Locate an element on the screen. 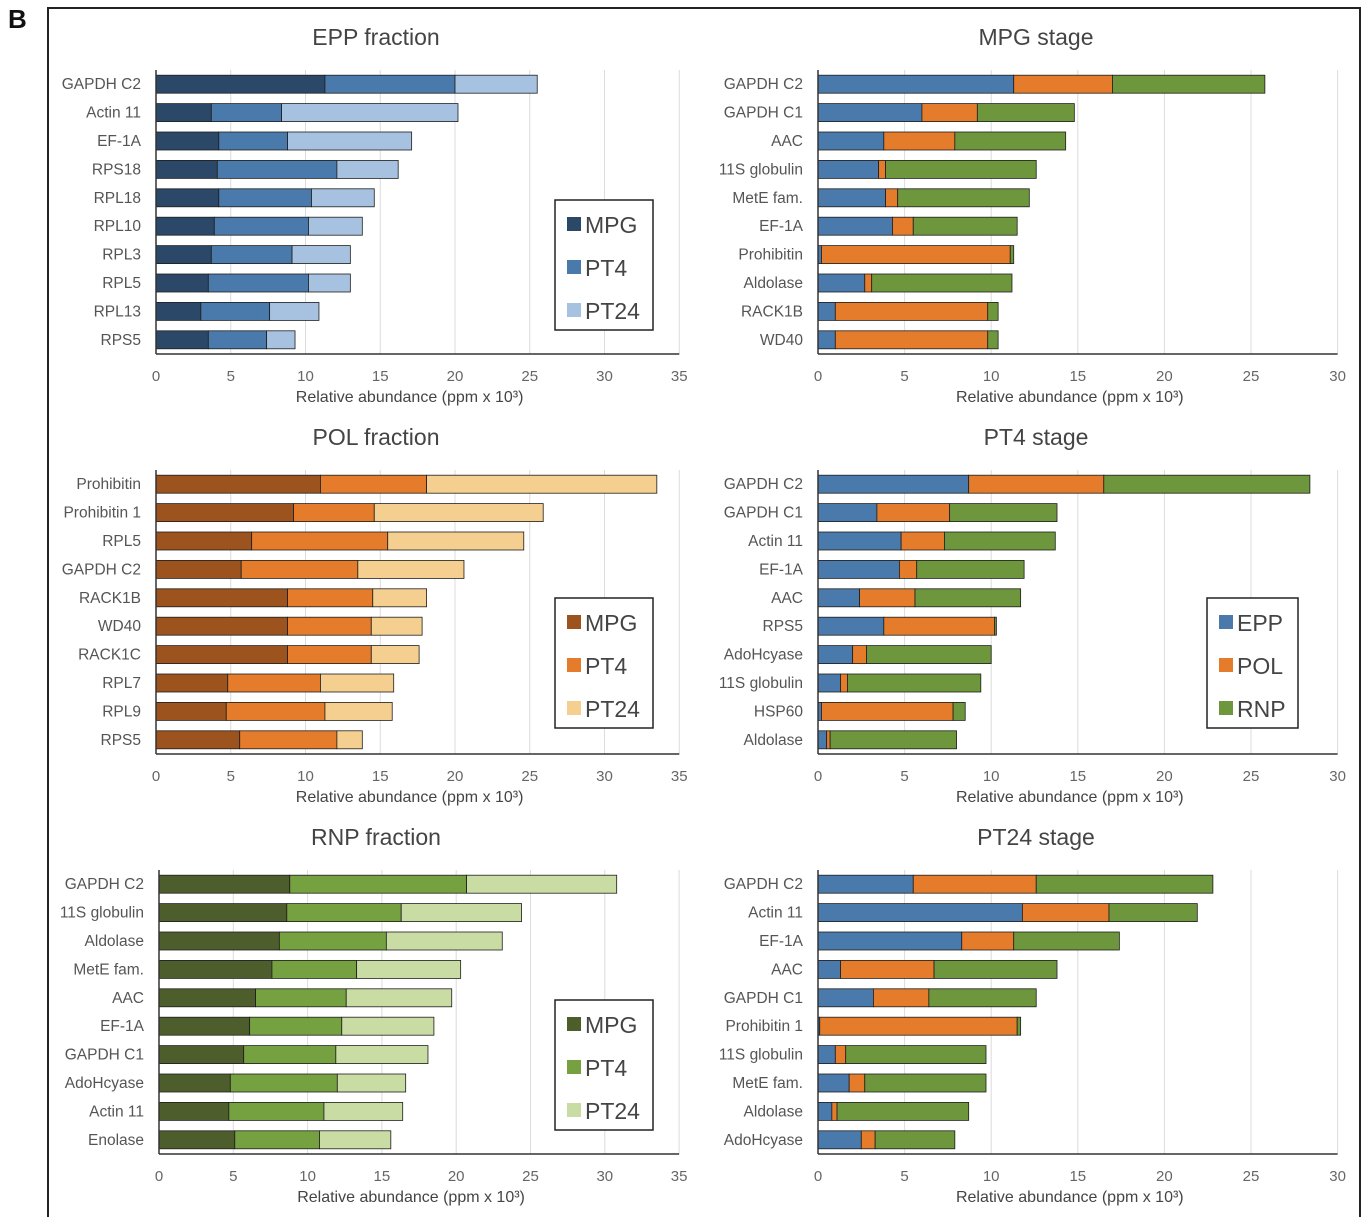 The image size is (1370, 1217). x-axis-title: Relative abundance (ppm x 10³) is located at coordinates (410, 797).